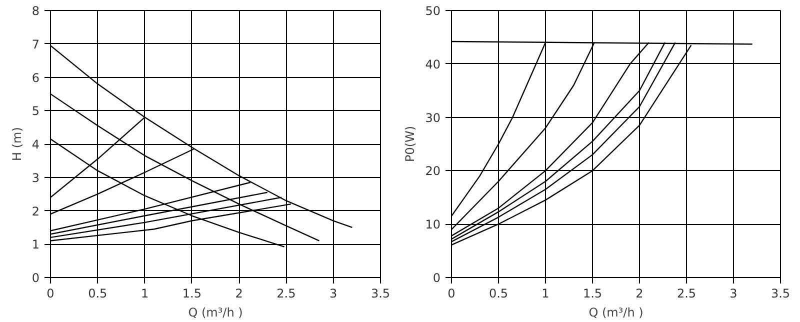  I want to click on y-tick-label: 3, so click(36, 177).